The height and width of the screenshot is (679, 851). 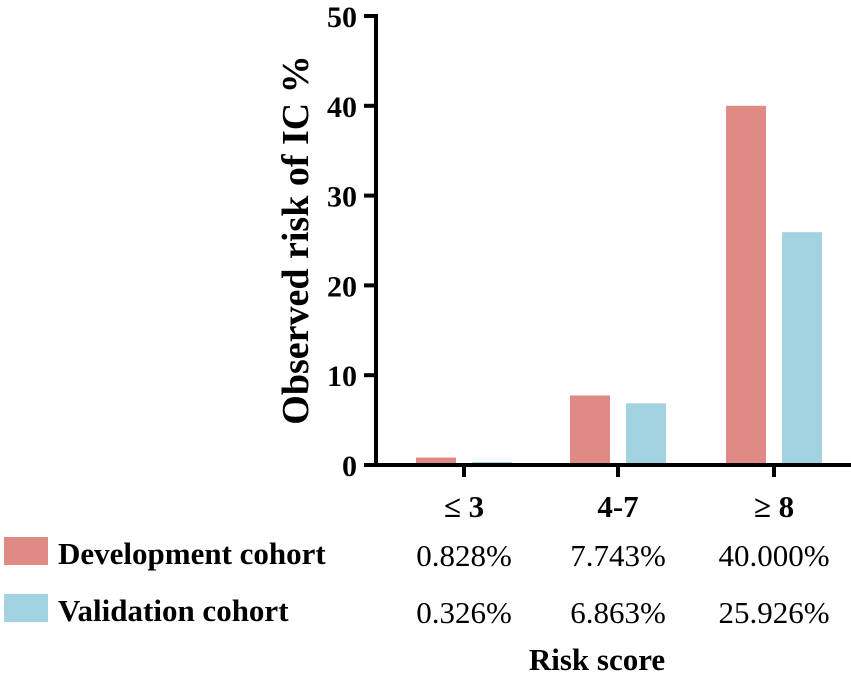 What do you see at coordinates (464, 506) in the screenshot?
I see `x-tick-label-0: ≤ 3` at bounding box center [464, 506].